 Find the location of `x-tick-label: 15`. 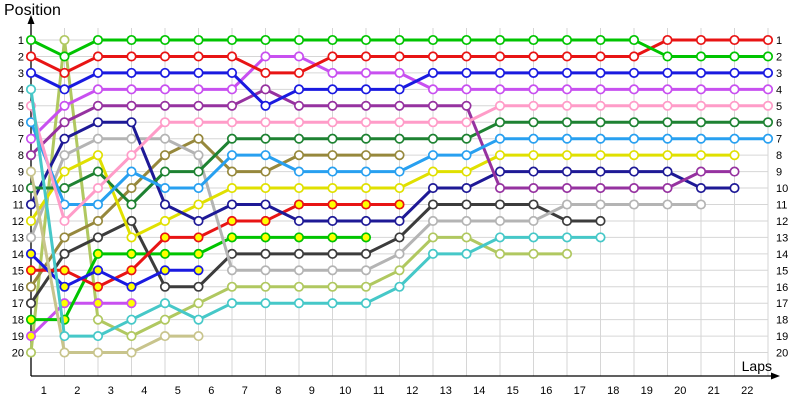

x-tick-label: 15 is located at coordinates (513, 391).